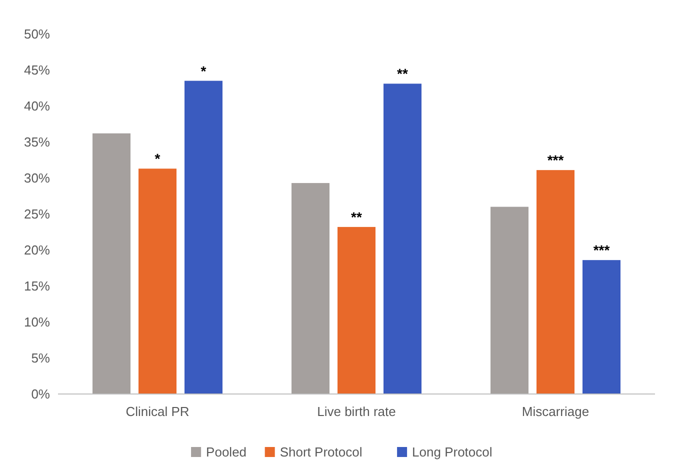 The image size is (673, 473). Describe the element at coordinates (37, 142) in the screenshot. I see `y-tick-label: 35%` at that location.